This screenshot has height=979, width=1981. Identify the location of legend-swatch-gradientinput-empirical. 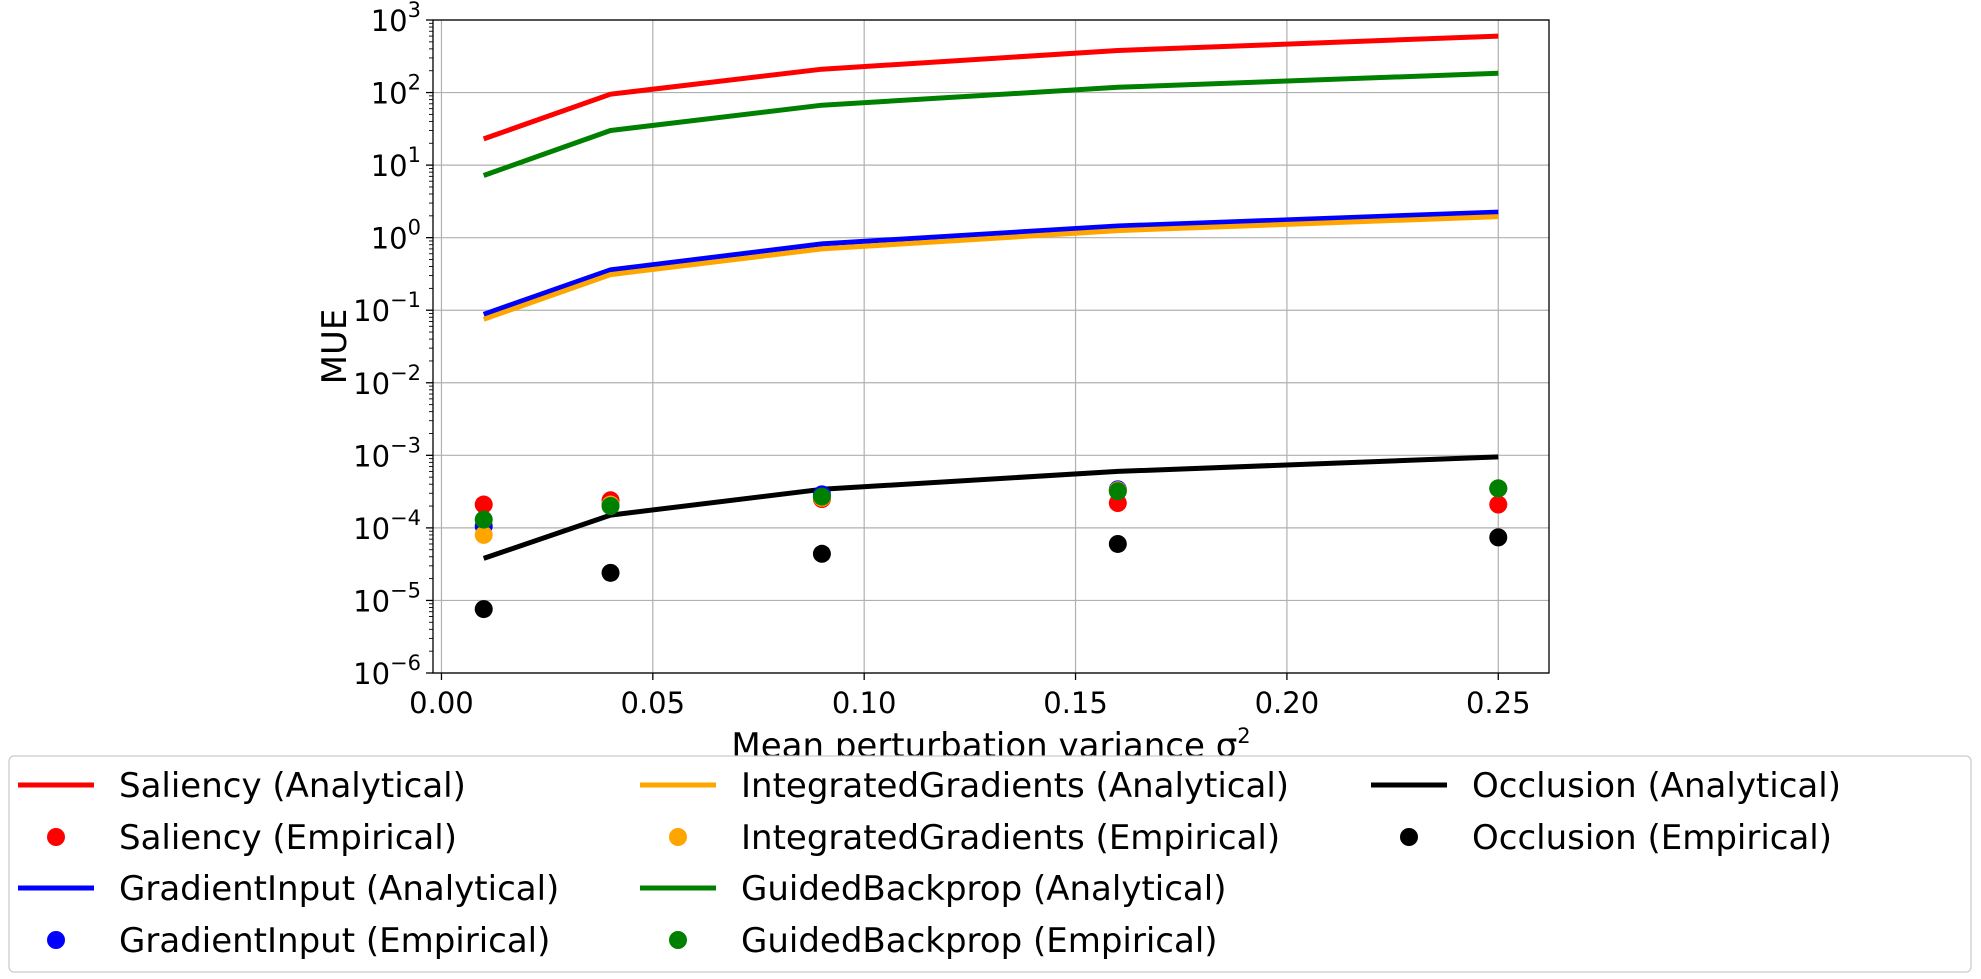
(56, 940).